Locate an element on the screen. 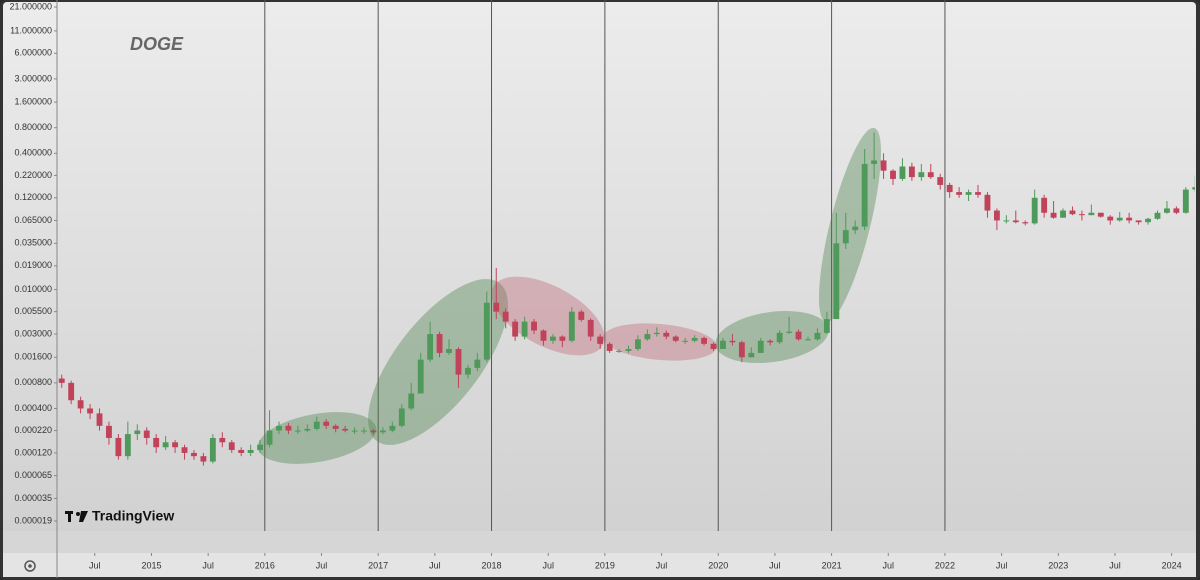  y-tick-label: 1.600000 is located at coordinates (33, 101).